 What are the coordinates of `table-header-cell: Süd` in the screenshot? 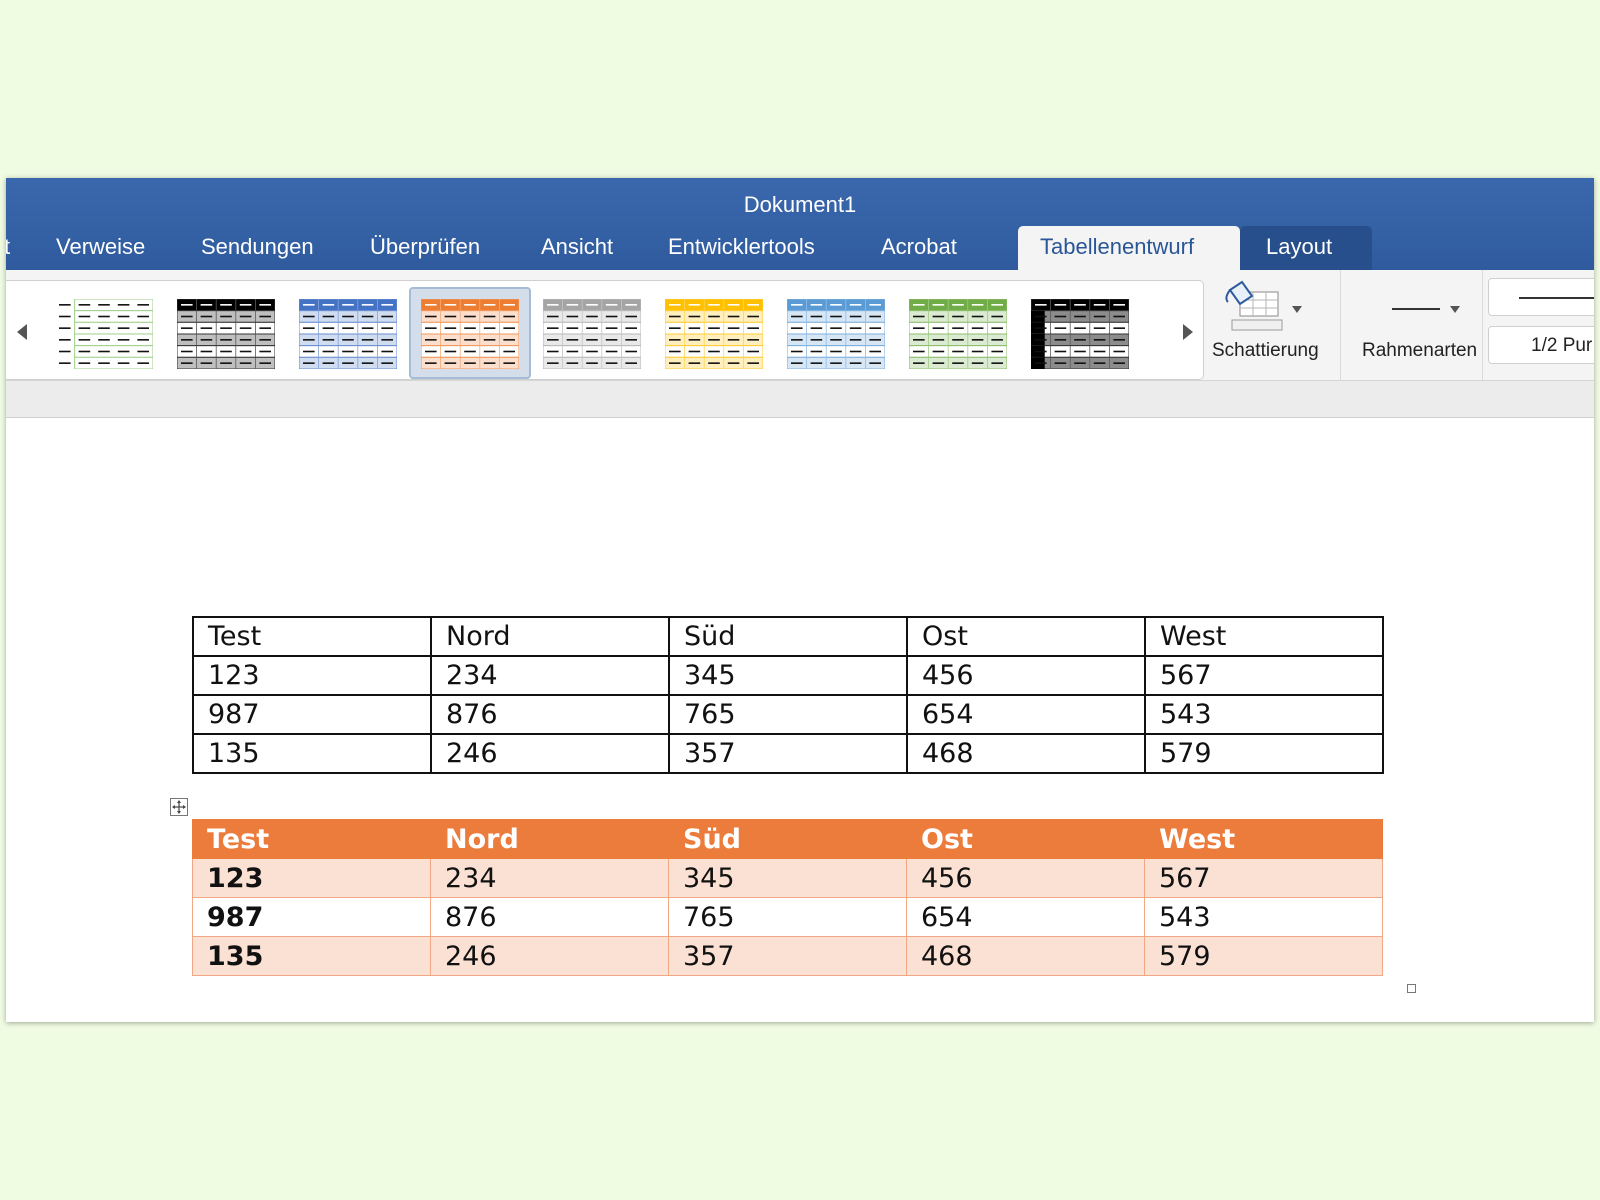 It's located at (787, 839).